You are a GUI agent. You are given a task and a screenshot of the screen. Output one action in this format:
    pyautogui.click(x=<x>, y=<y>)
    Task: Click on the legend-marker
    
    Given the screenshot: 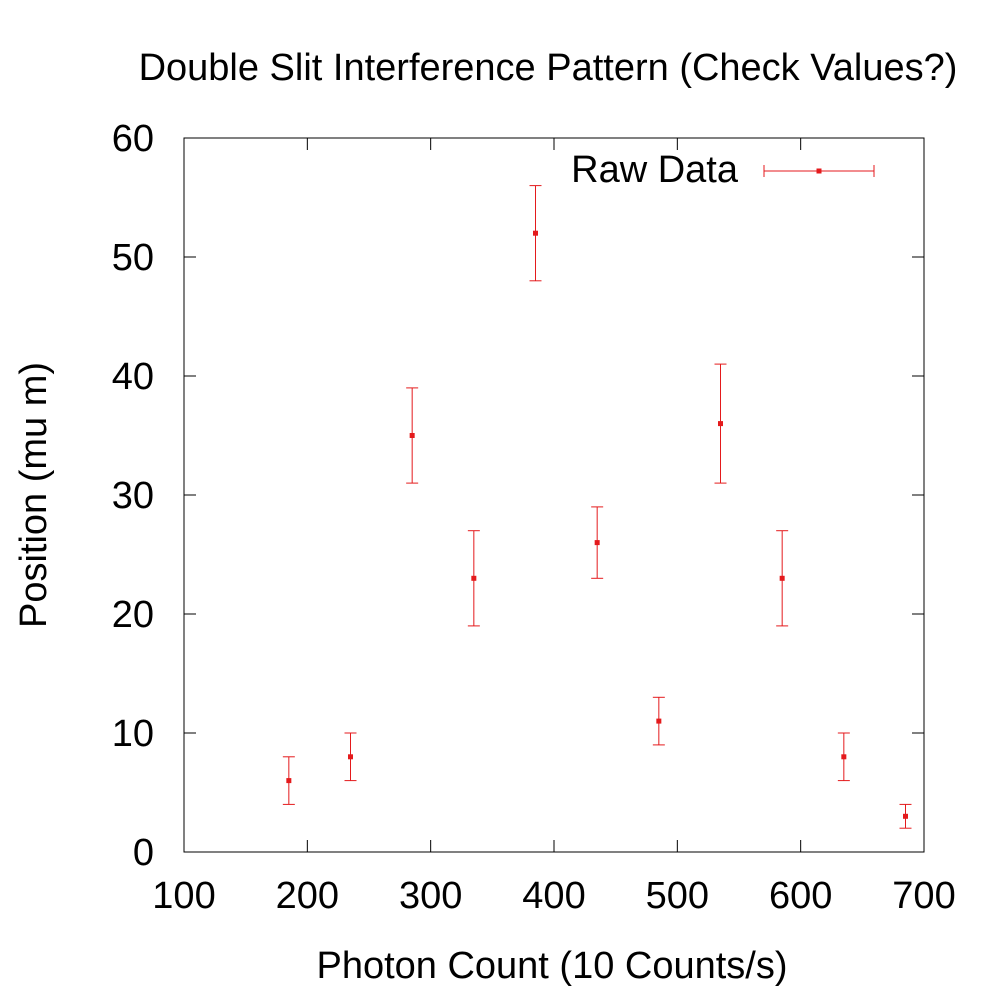 What is the action you would take?
    pyautogui.click(x=819, y=171)
    